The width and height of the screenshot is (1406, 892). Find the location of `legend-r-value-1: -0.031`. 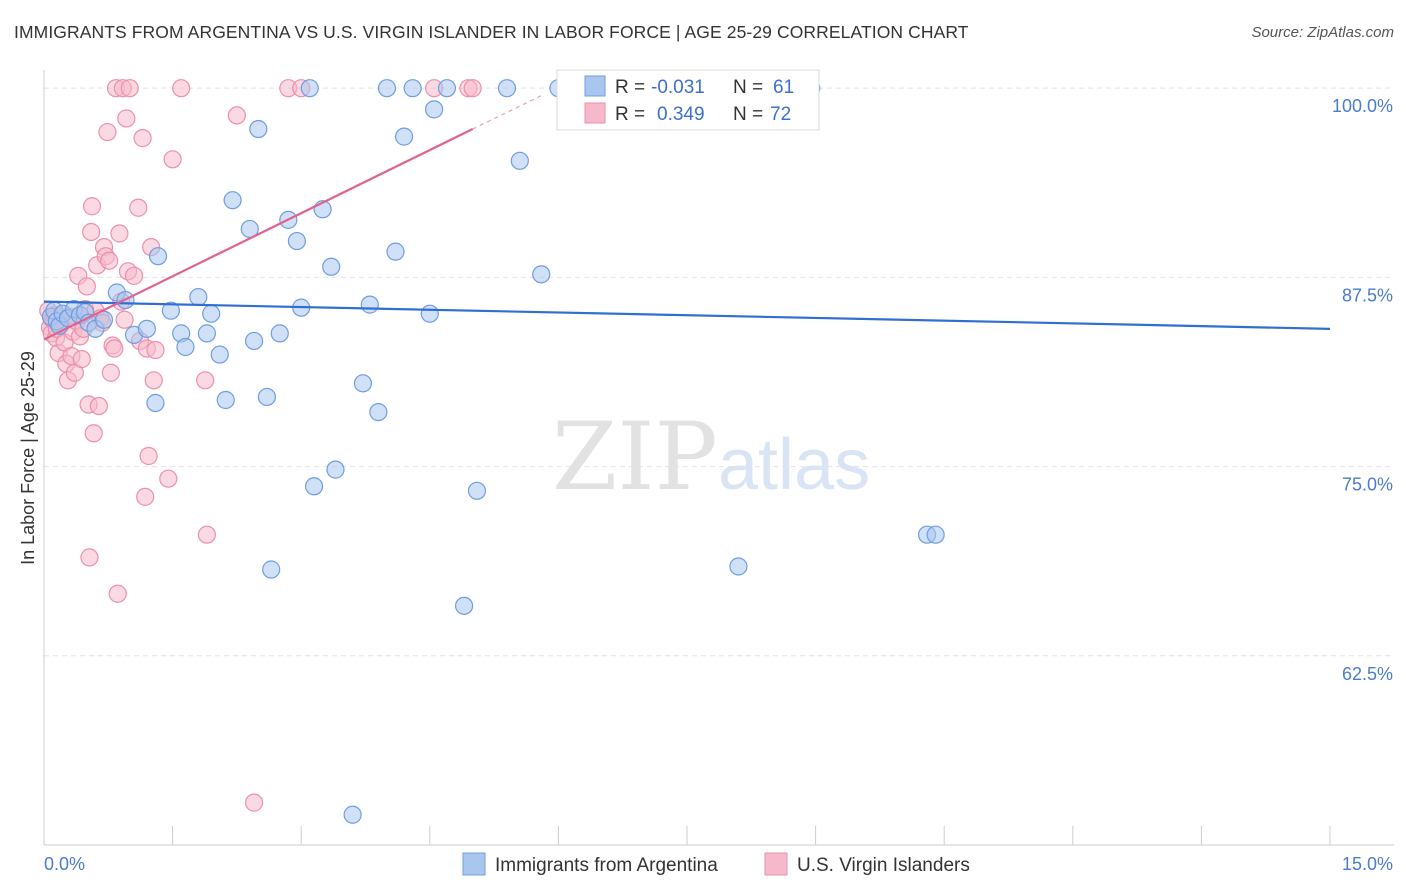

legend-r-value-1: -0.031 is located at coordinates (678, 87).